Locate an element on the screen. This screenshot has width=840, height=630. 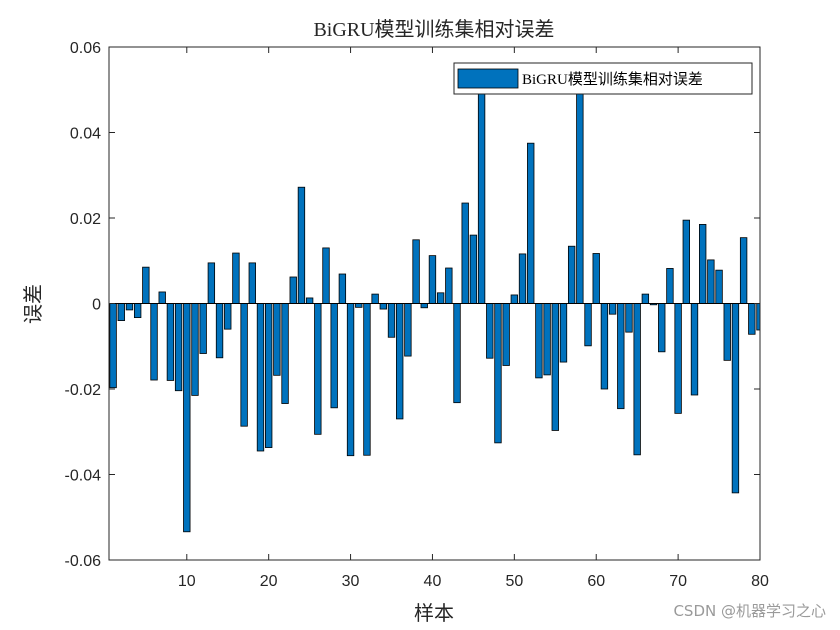
y-tick-label-1: -0.04 is located at coordinates (83, 476).